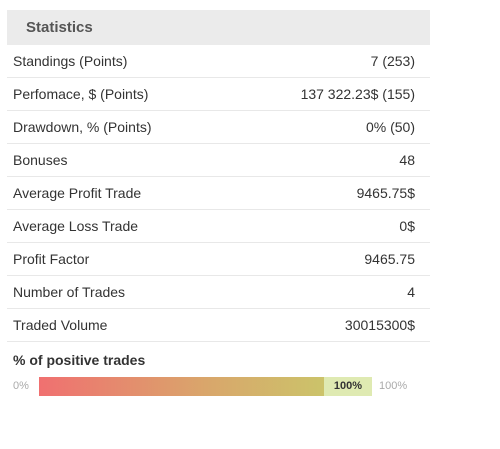 The image size is (500, 449). I want to click on stats-row-profit-factor: Profit Factor 9465.75, so click(218, 259).